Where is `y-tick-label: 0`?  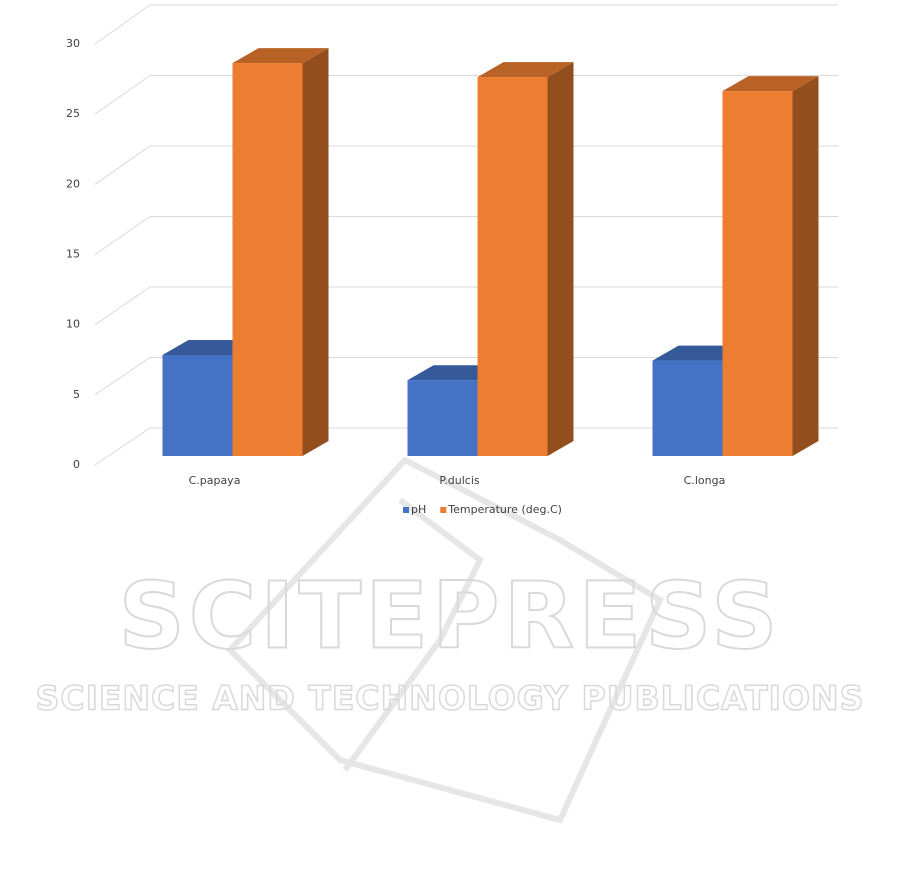 y-tick-label: 0 is located at coordinates (76, 464).